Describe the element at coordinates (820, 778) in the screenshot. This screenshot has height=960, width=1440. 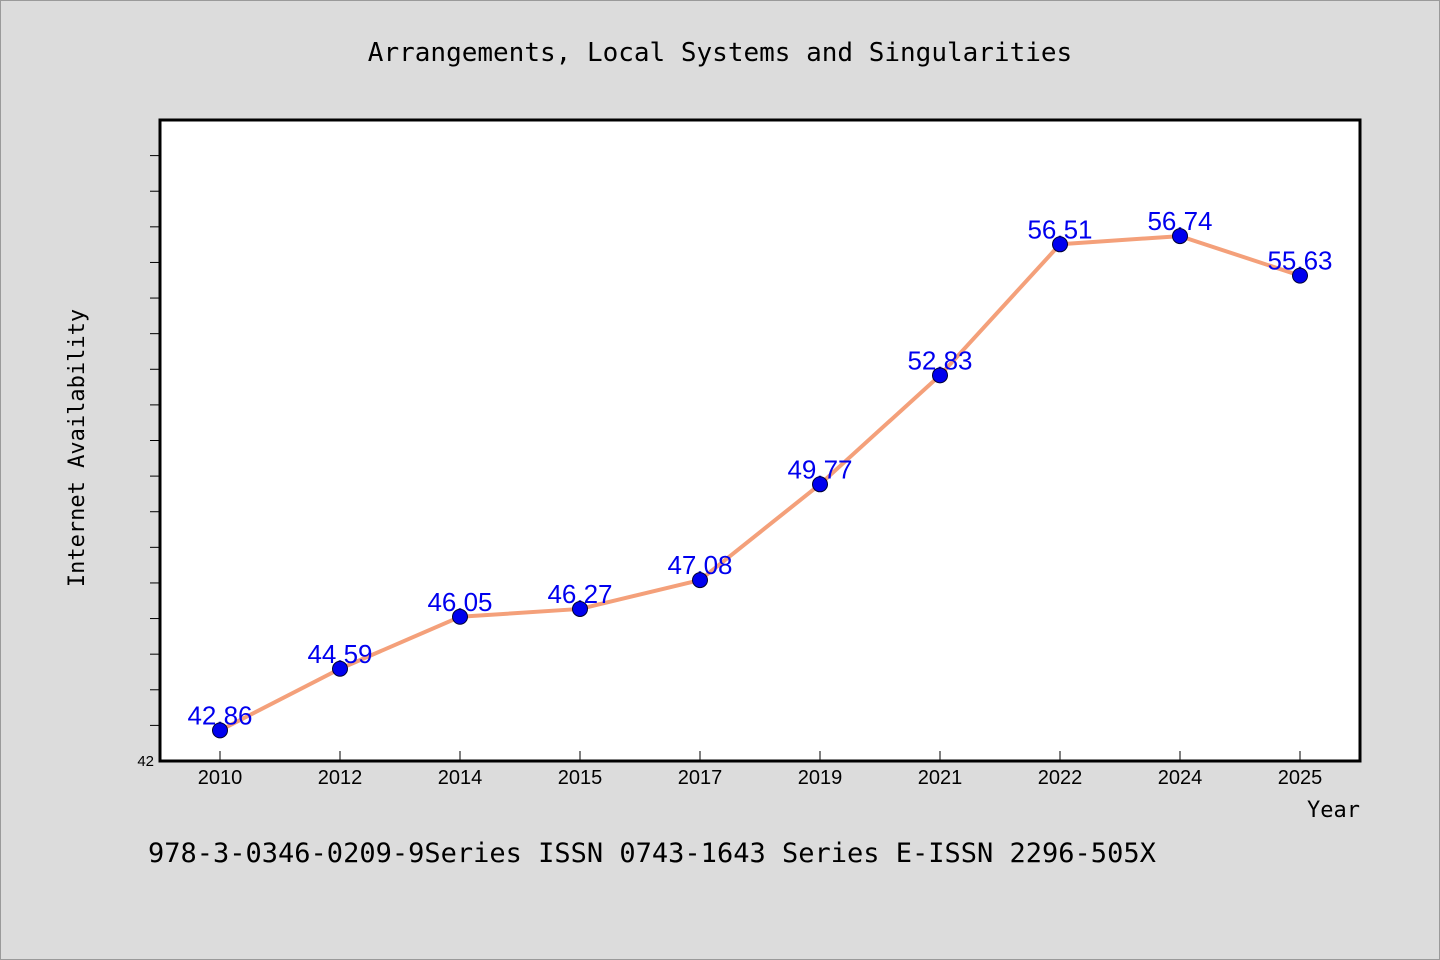
I see `x-tick-label: 2019` at that location.